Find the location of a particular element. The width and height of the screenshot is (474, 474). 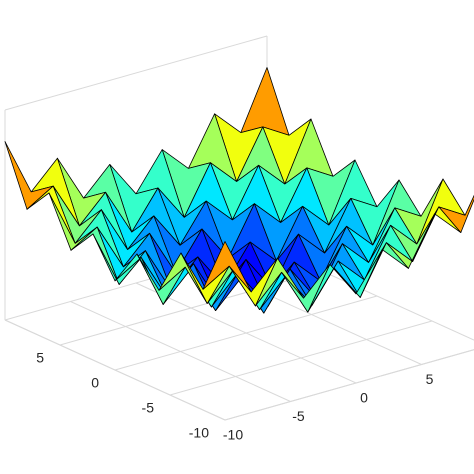

y-tick-label: -5 is located at coordinates (148, 408).